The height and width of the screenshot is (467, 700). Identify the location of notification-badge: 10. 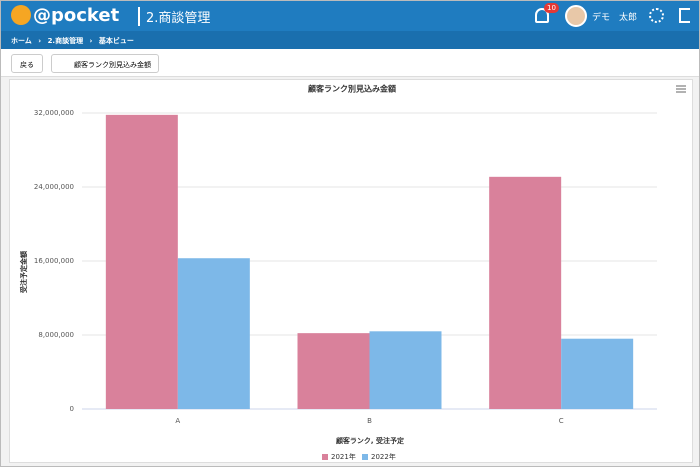
(551, 8).